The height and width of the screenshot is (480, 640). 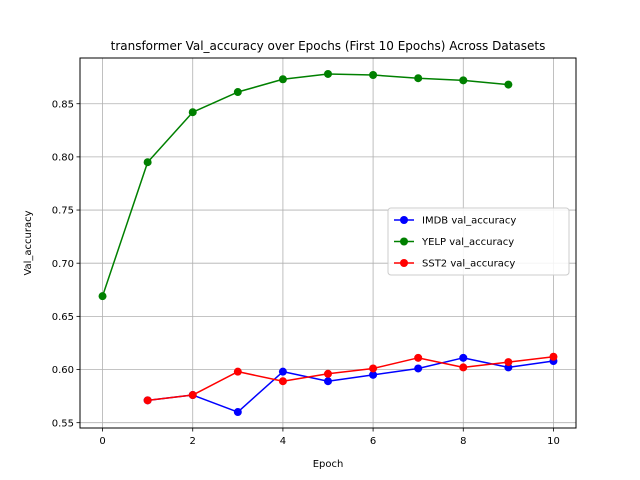 I want to click on x-tick-label: 2, so click(x=193, y=441).